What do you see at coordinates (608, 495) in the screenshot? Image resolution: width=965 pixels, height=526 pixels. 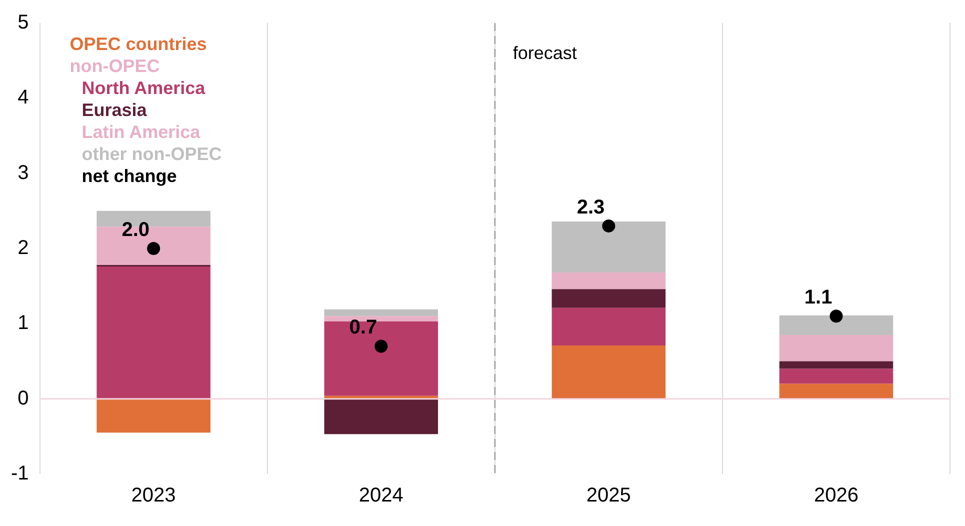 I see `x-tick-label: 2025` at bounding box center [608, 495].